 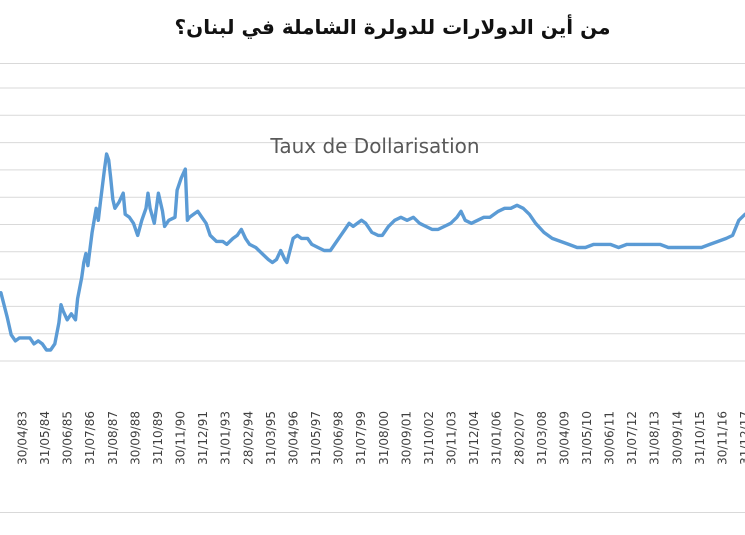 What do you see at coordinates (23, 438) in the screenshot?
I see `x-tick-label: 30/04/83` at bounding box center [23, 438].